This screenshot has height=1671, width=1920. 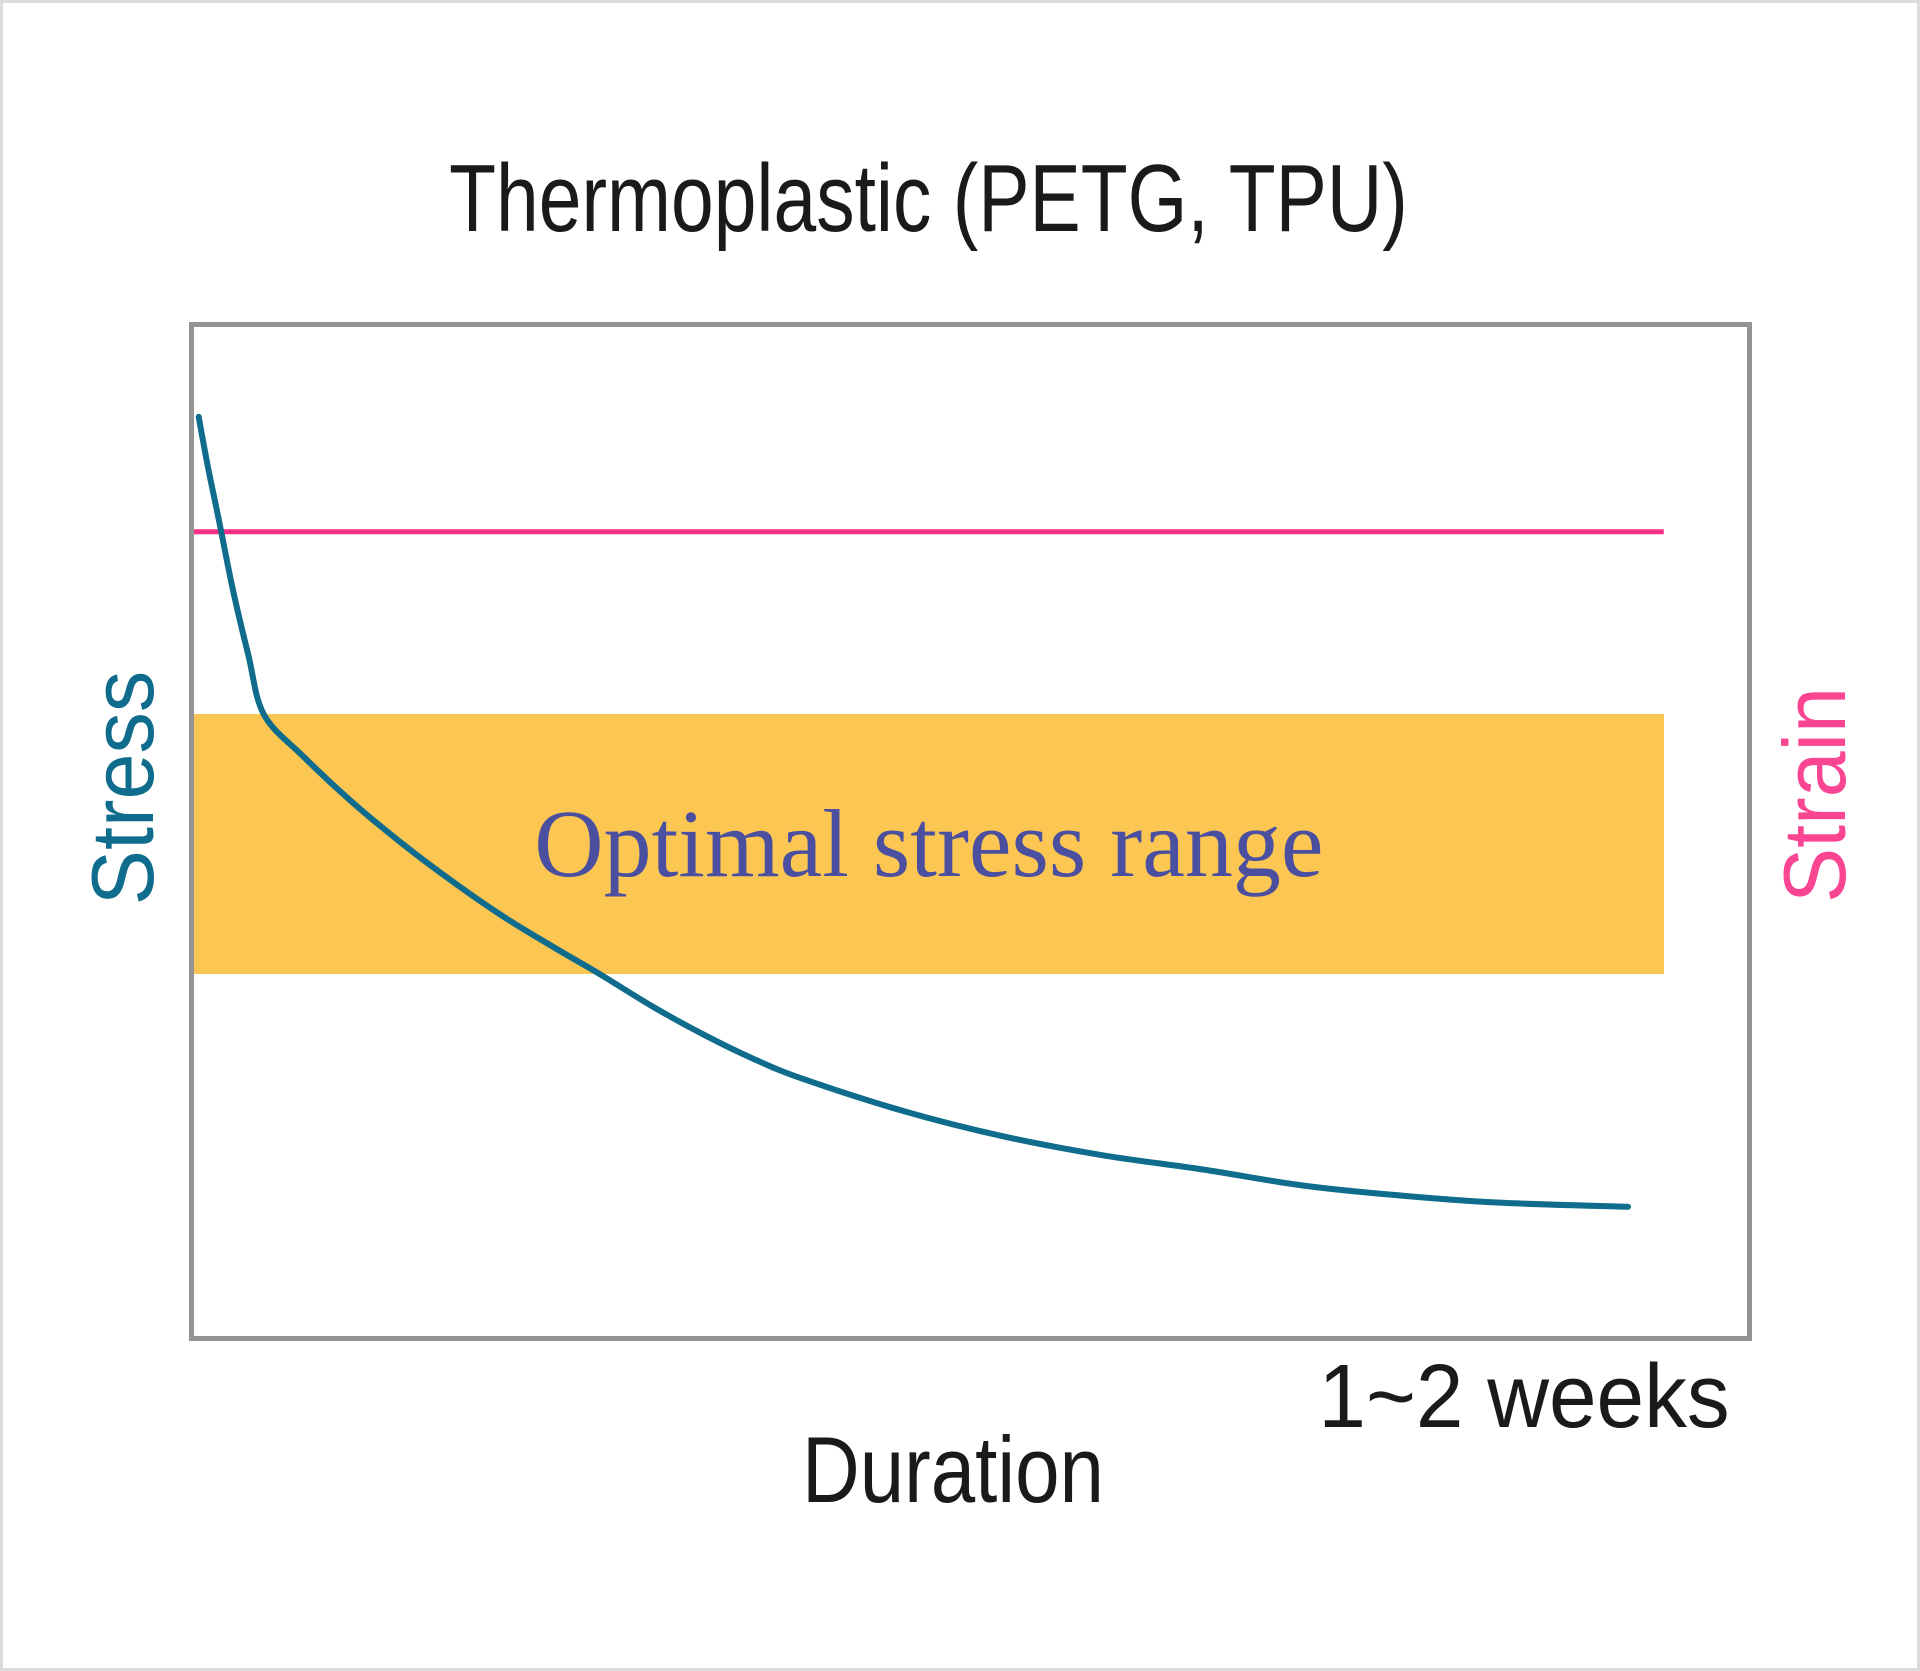 I want to click on optimal-stress-band-label: Optimal stress range, so click(x=929, y=844).